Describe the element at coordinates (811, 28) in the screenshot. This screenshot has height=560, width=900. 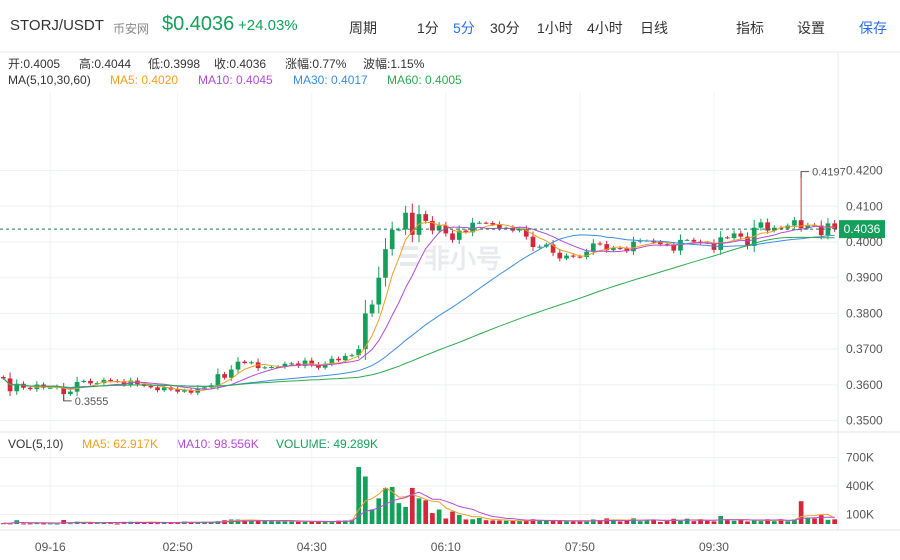
I see `settings-button: 设置` at that location.